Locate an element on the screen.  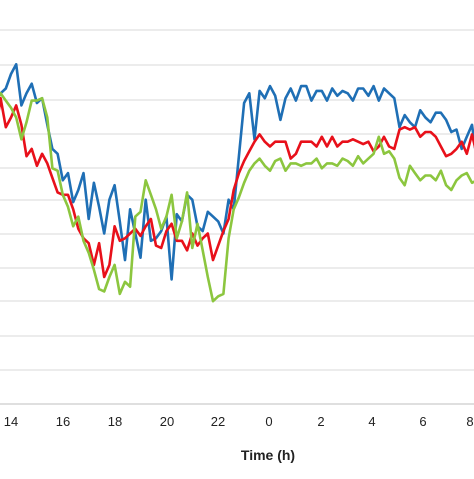
x-tick-label: 16 is located at coordinates (63, 421).